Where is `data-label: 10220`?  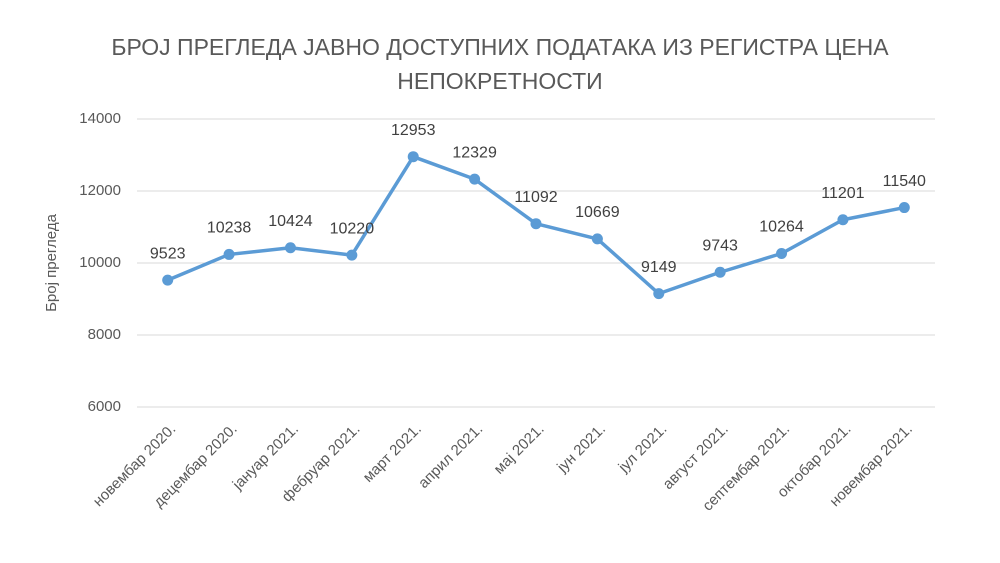
data-label: 10220 is located at coordinates (352, 228).